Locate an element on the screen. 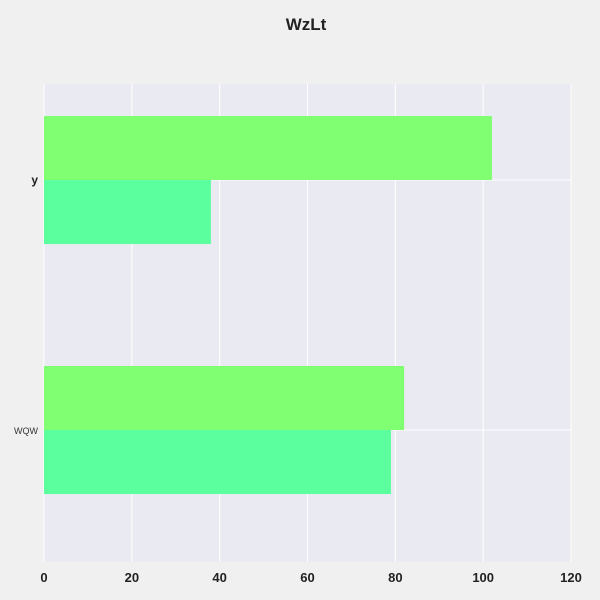  x-tick-label: 120 is located at coordinates (571, 577).